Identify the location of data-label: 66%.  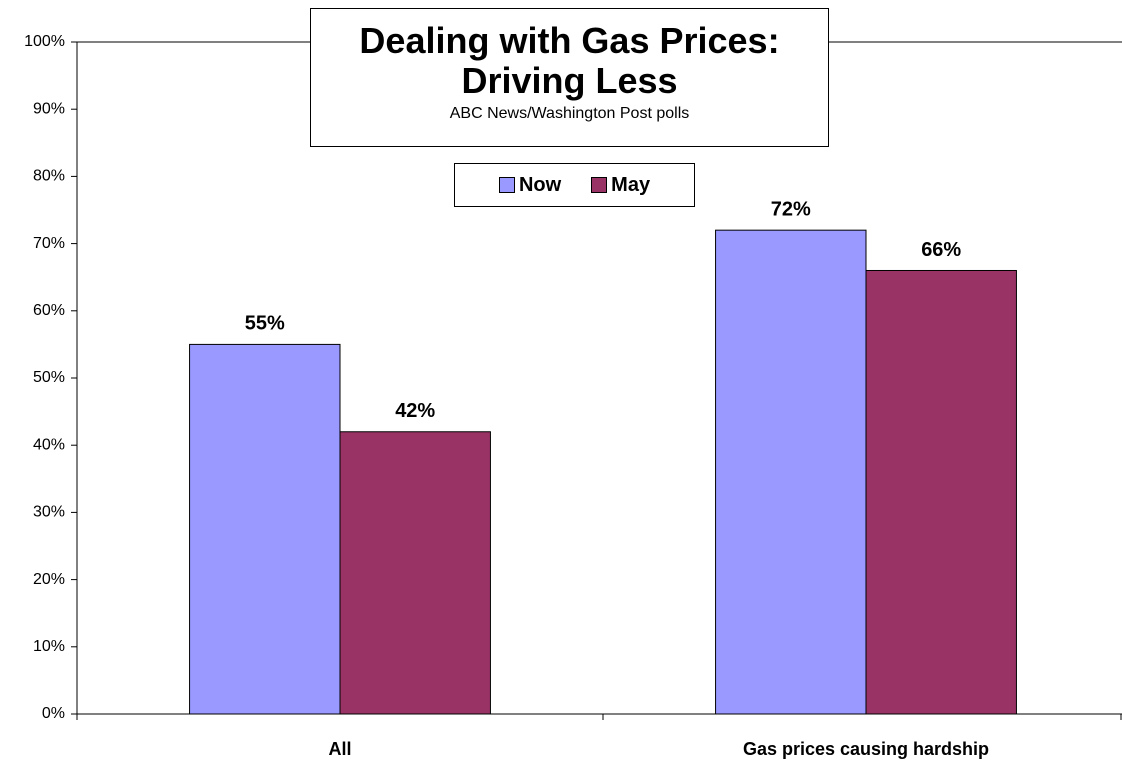
(941, 250).